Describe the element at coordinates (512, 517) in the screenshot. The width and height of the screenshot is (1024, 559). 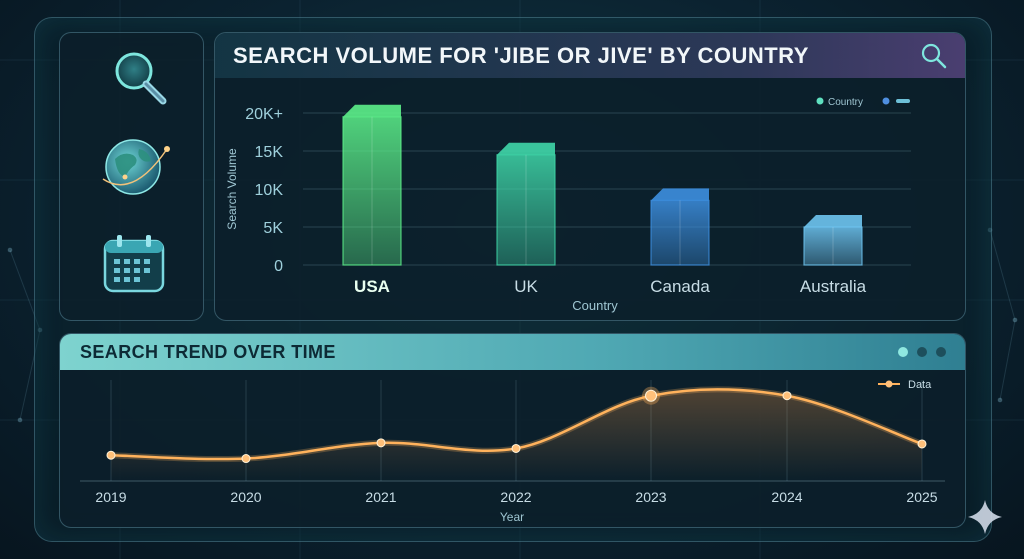
I see `x-axis-label: Year` at that location.